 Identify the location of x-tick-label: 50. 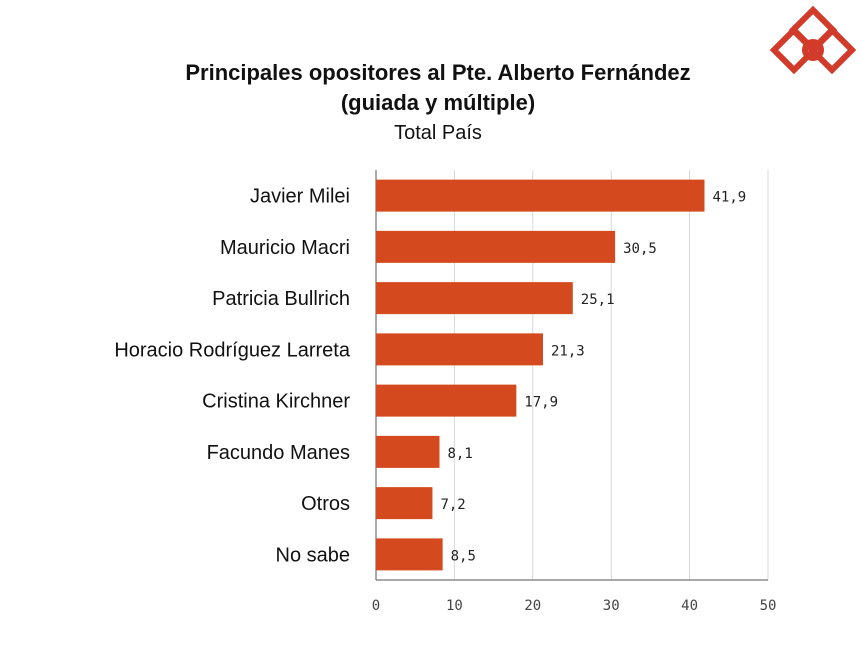
(768, 606).